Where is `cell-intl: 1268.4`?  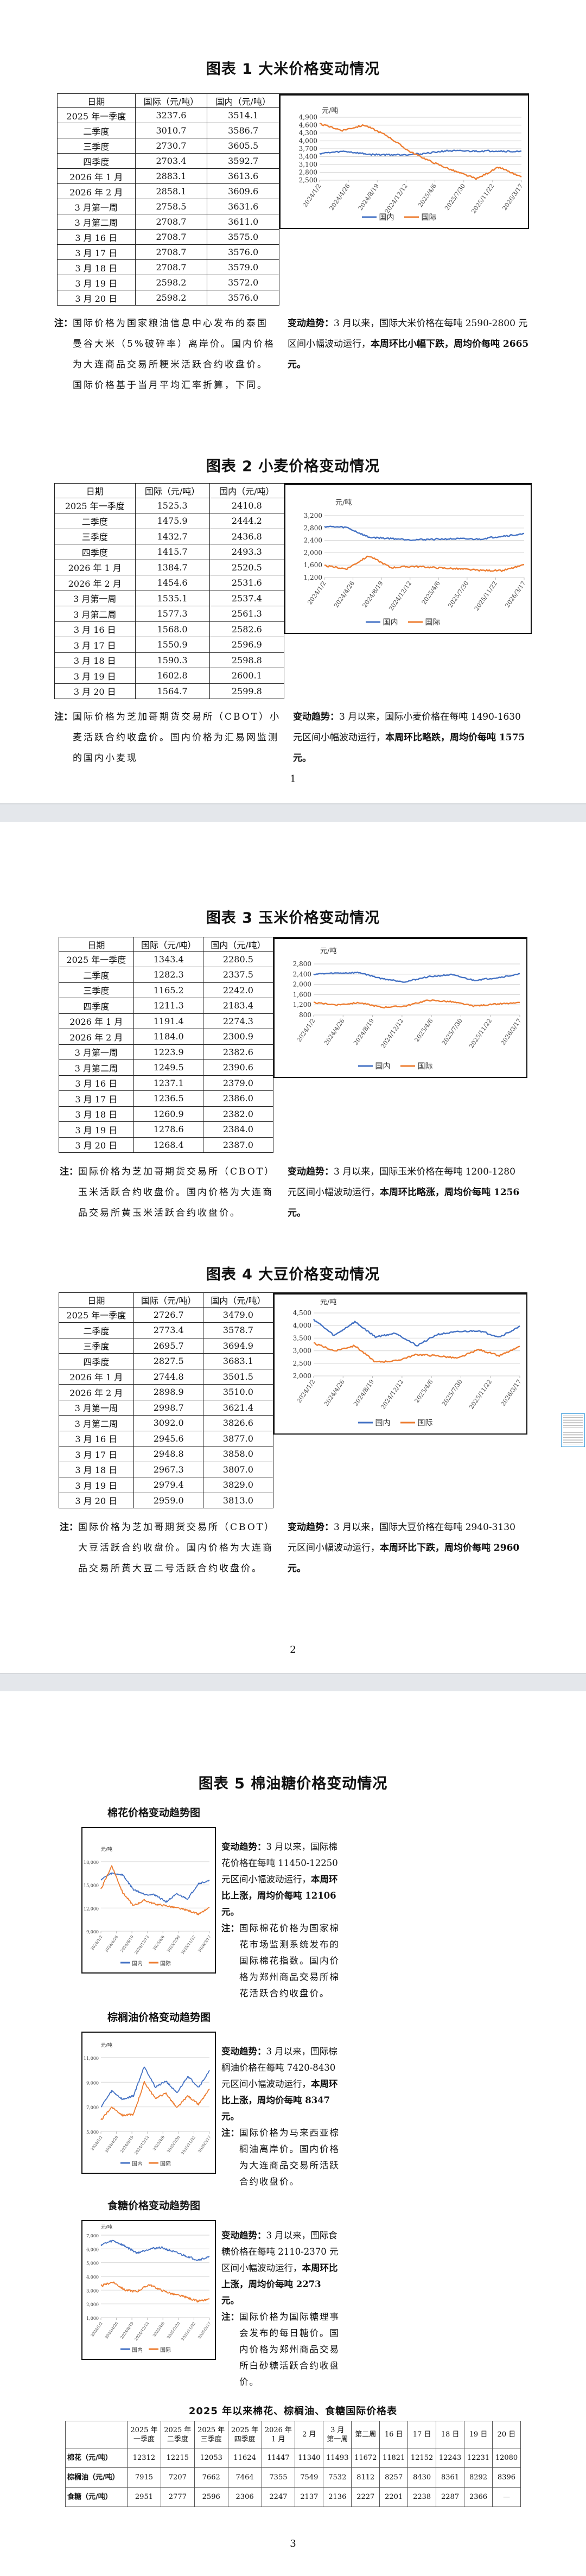 cell-intl: 1268.4 is located at coordinates (169, 1145).